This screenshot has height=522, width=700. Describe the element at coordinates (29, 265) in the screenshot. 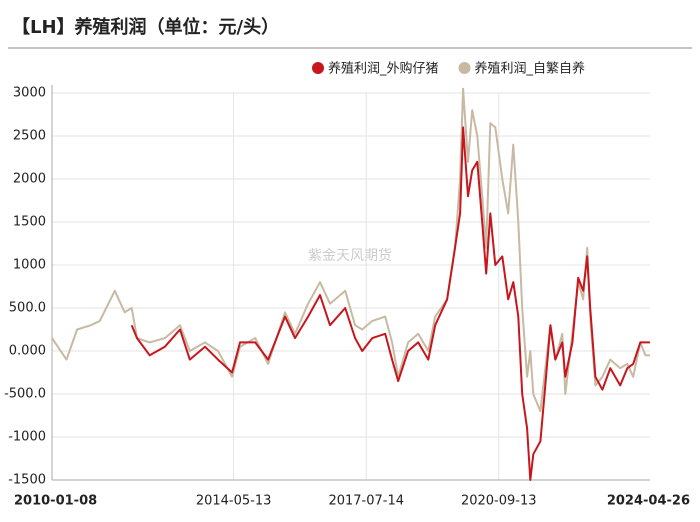

I see `y-tick-label: 1000` at that location.